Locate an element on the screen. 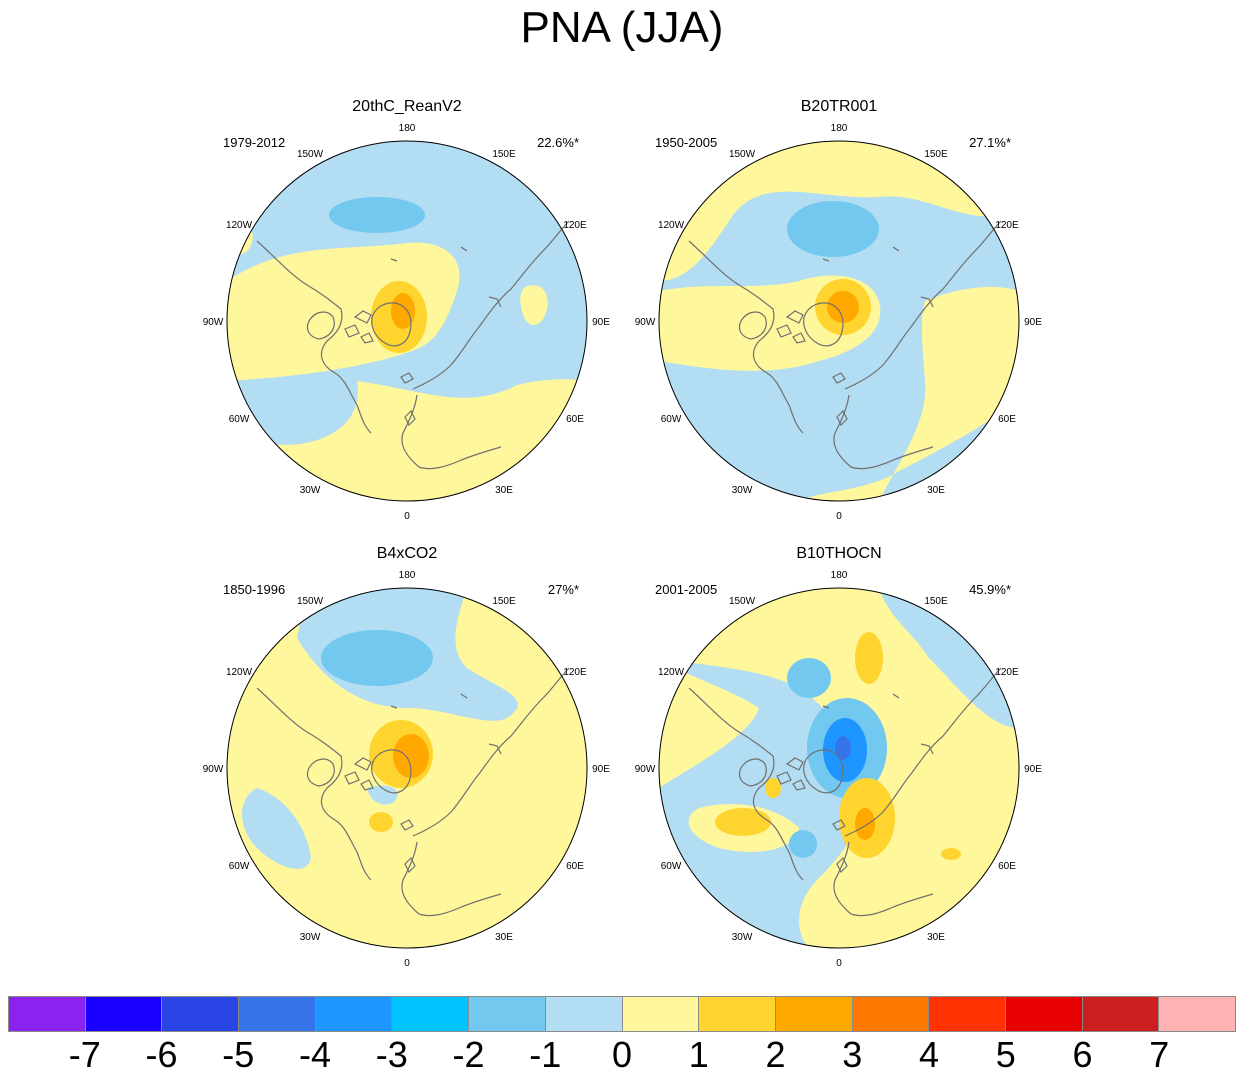 The image size is (1244, 1078). colorbar-tick-label: -4 is located at coordinates (314, 1054).